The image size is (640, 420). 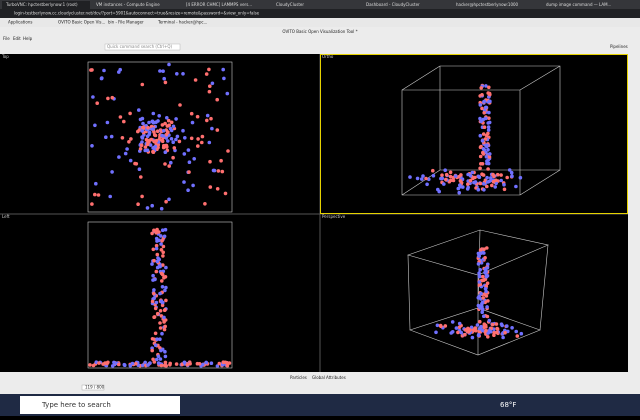 I want to click on viewport-caption: Perspective, so click(x=334, y=216).